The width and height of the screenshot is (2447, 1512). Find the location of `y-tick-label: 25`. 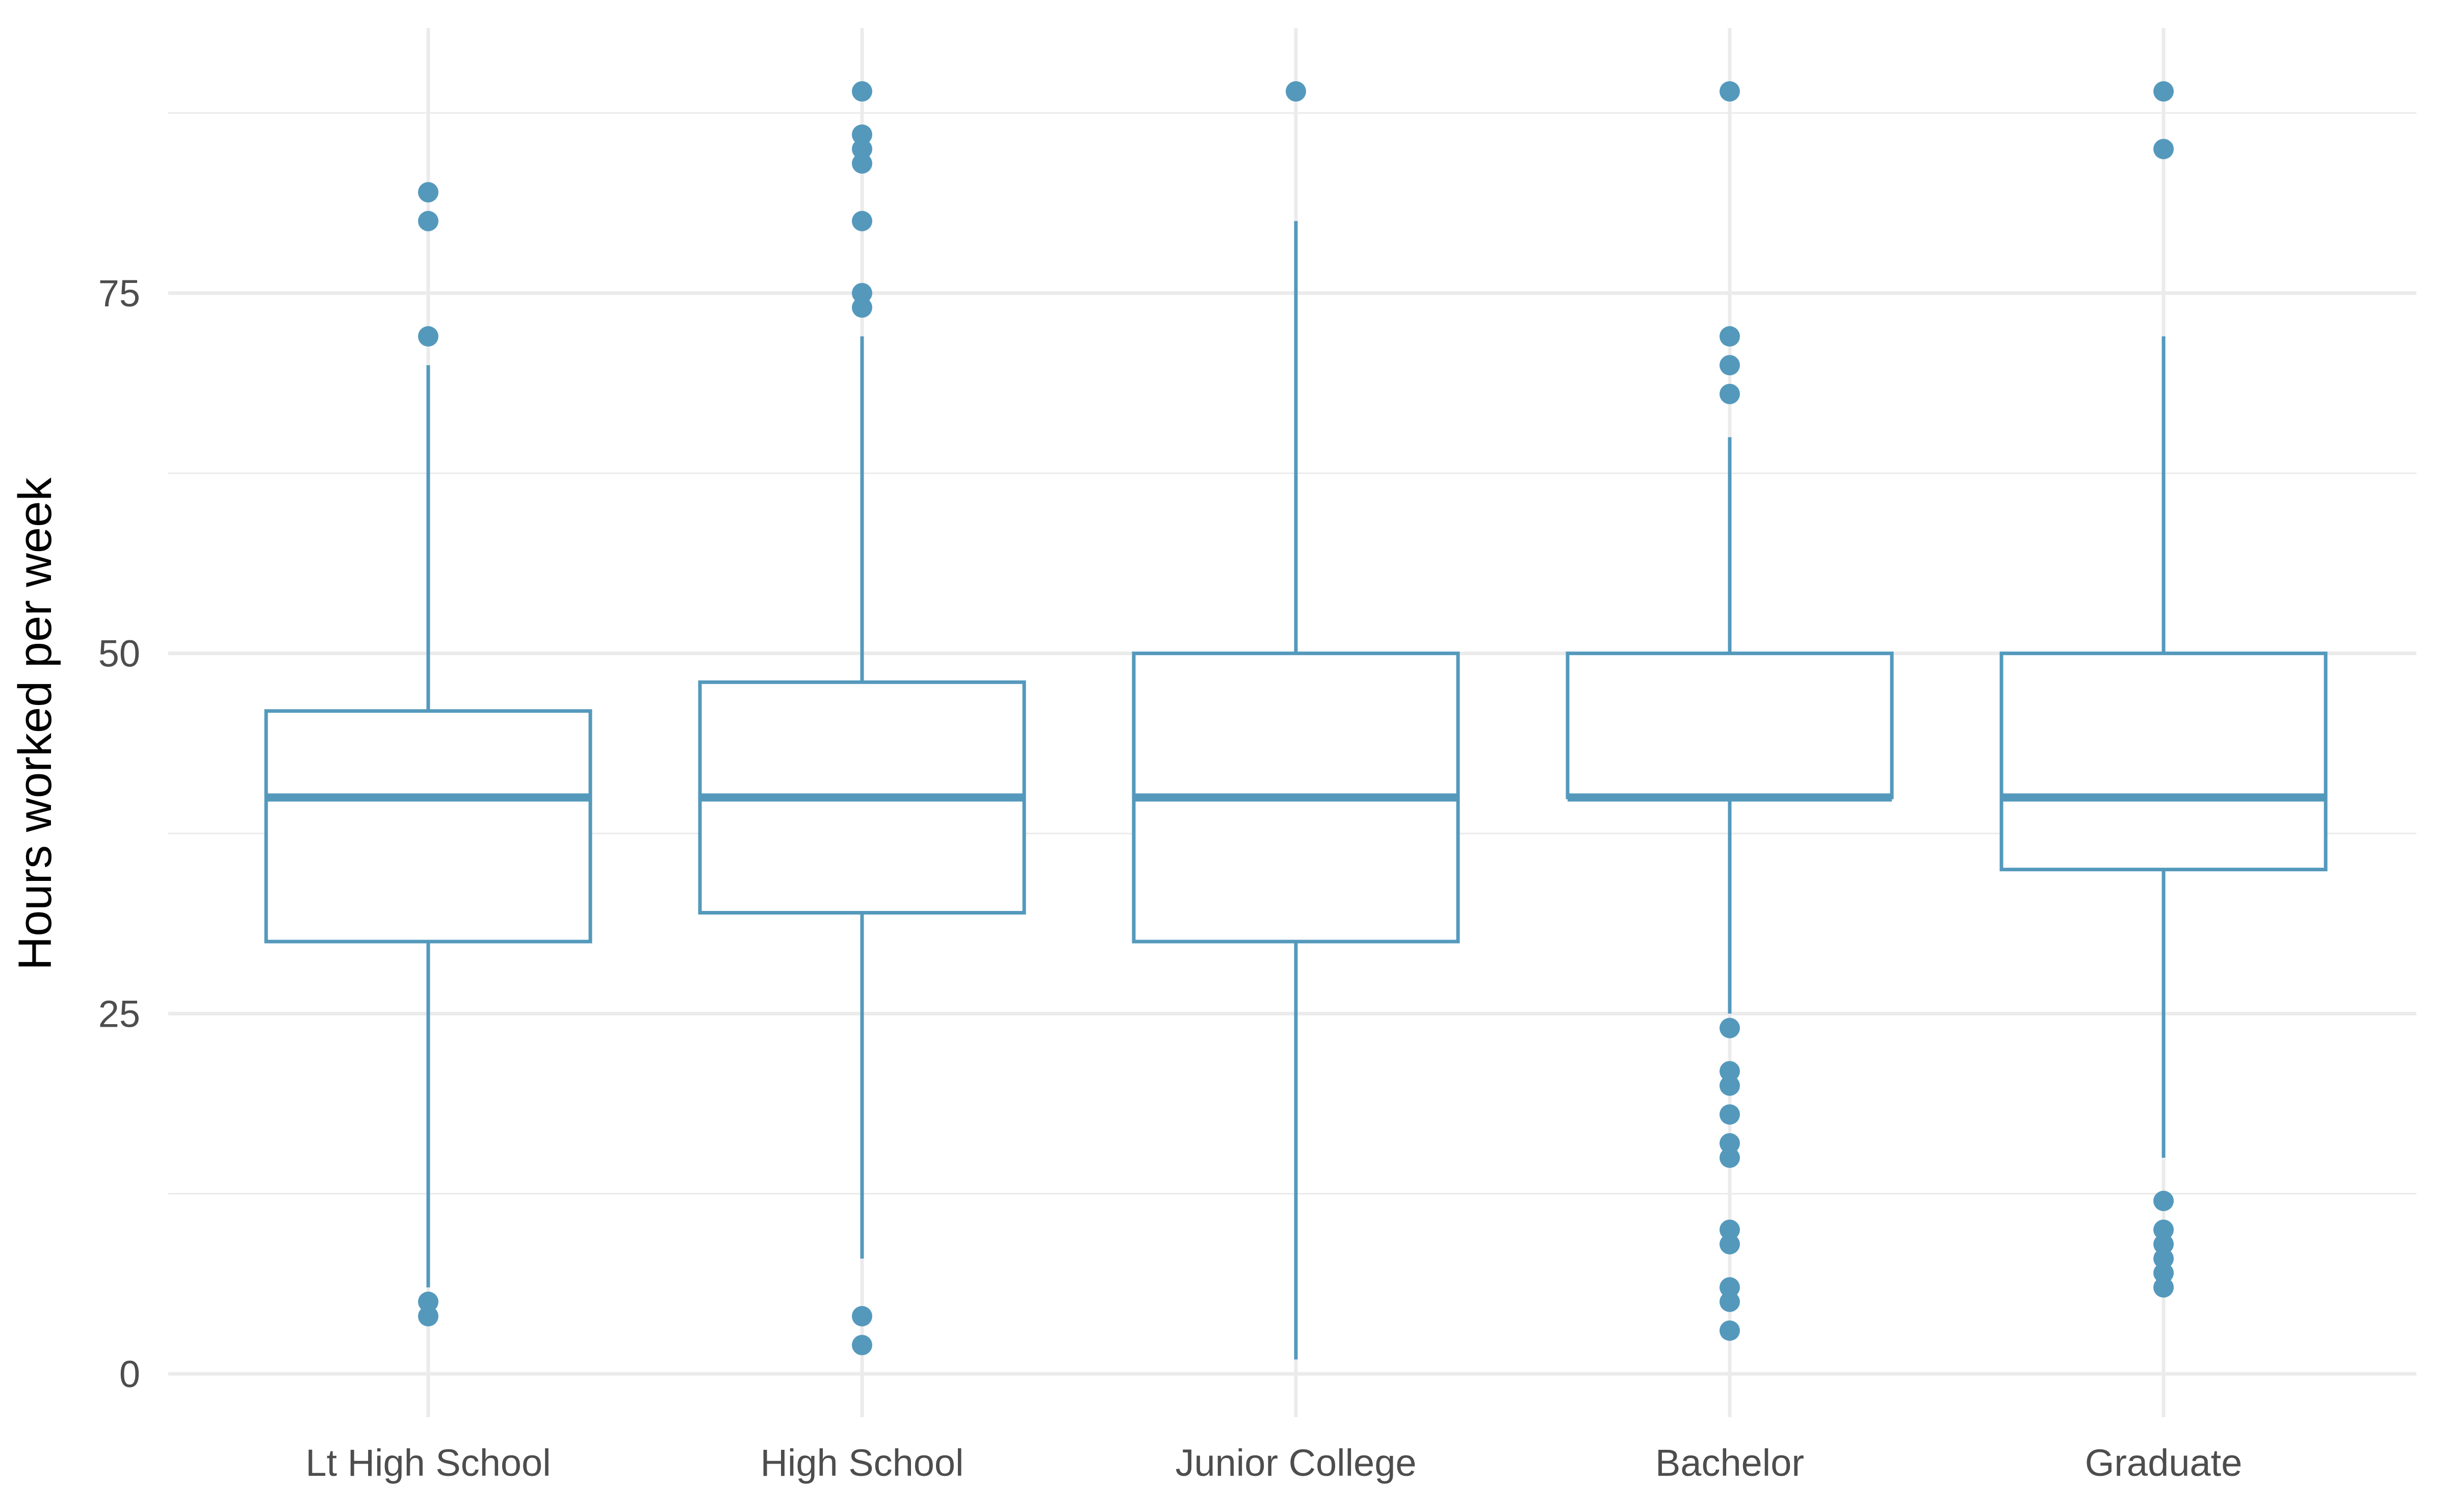

y-tick-label: 25 is located at coordinates (119, 1014).